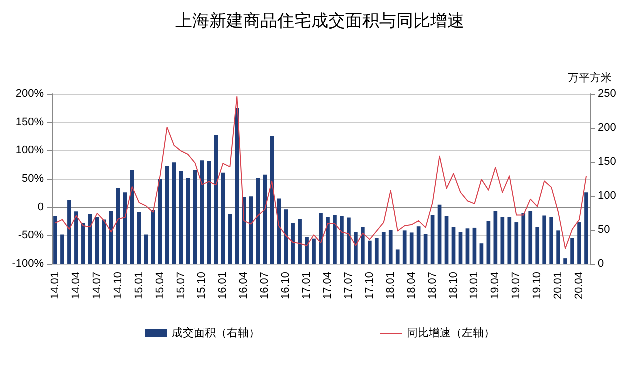  What do you see at coordinates (451, 333) in the screenshot?
I see `legend-label: 同比增速（左轴）` at bounding box center [451, 333].